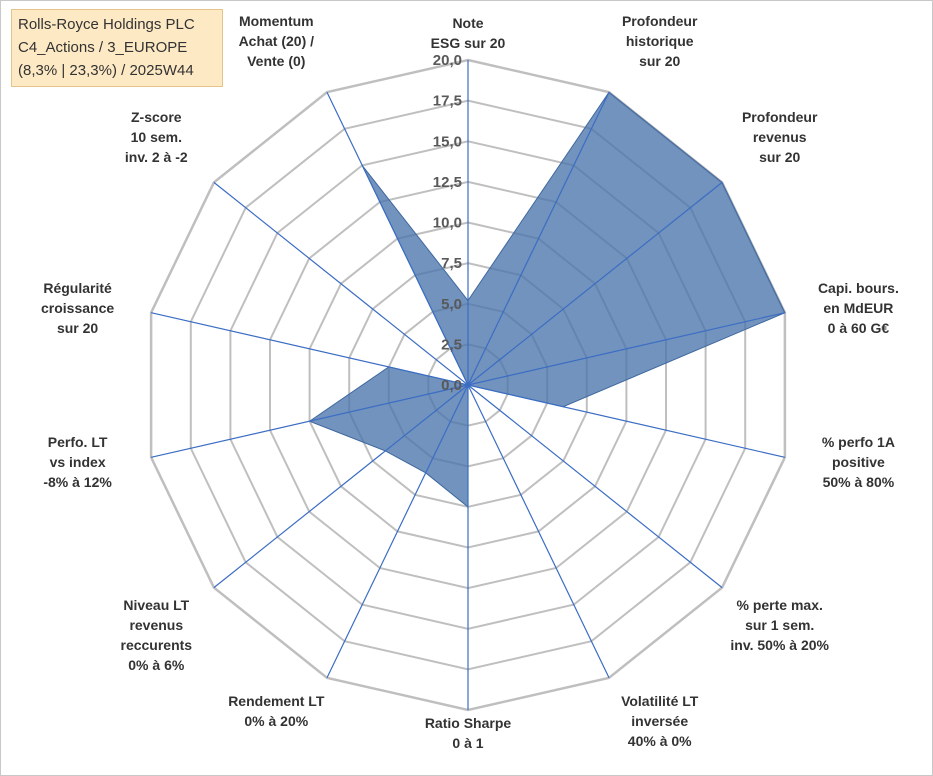 This screenshot has width=933, height=776. Describe the element at coordinates (447, 60) in the screenshot. I see `tick-label: 20,0` at that location.